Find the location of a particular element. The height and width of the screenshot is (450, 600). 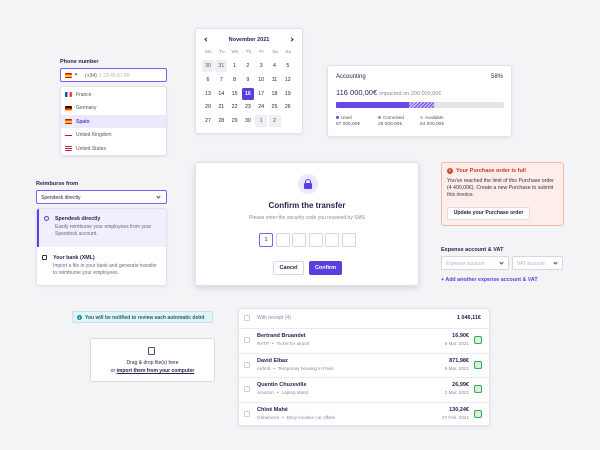

day: 29 is located at coordinates (234, 121).